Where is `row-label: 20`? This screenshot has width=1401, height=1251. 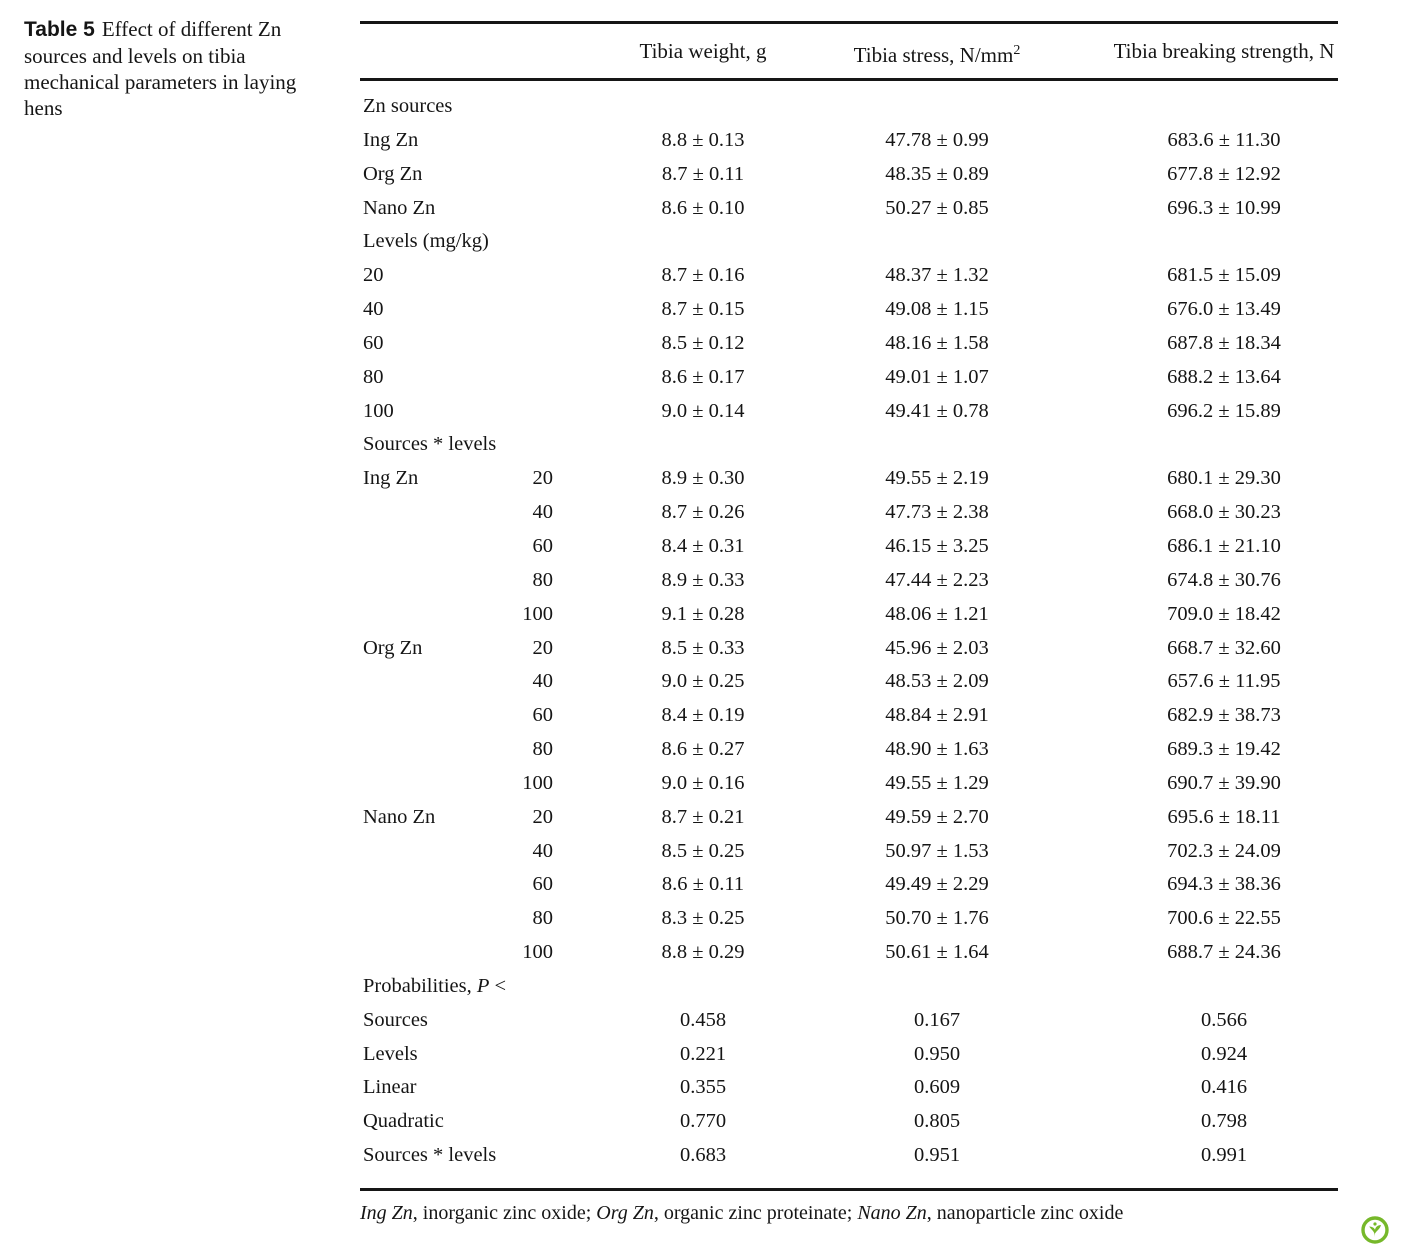
row-label: 20 is located at coordinates (373, 275).